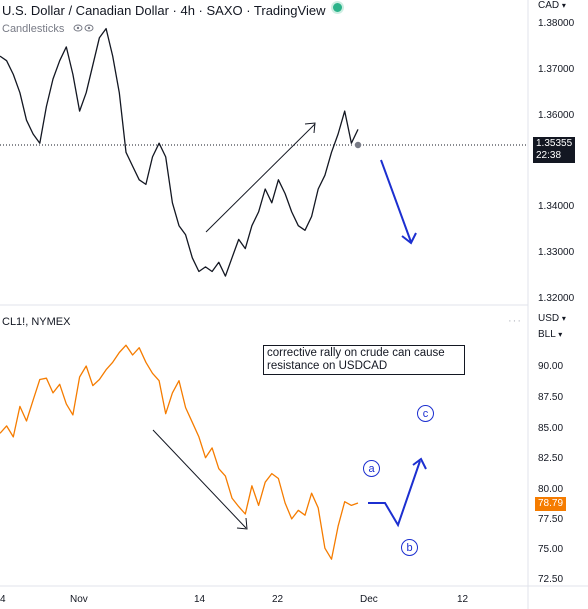 The height and width of the screenshot is (609, 588). I want to click on x-tick: 4, so click(3, 599).